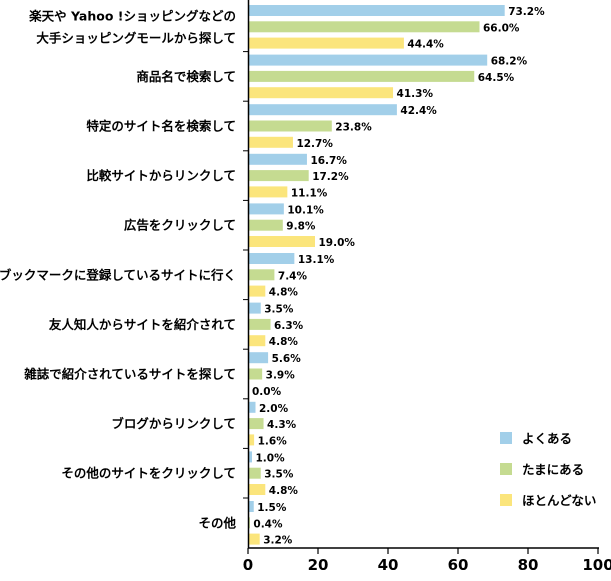 Image resolution: width=611 pixels, height=581 pixels. I want to click on data-label: 44.4%, so click(425, 45).